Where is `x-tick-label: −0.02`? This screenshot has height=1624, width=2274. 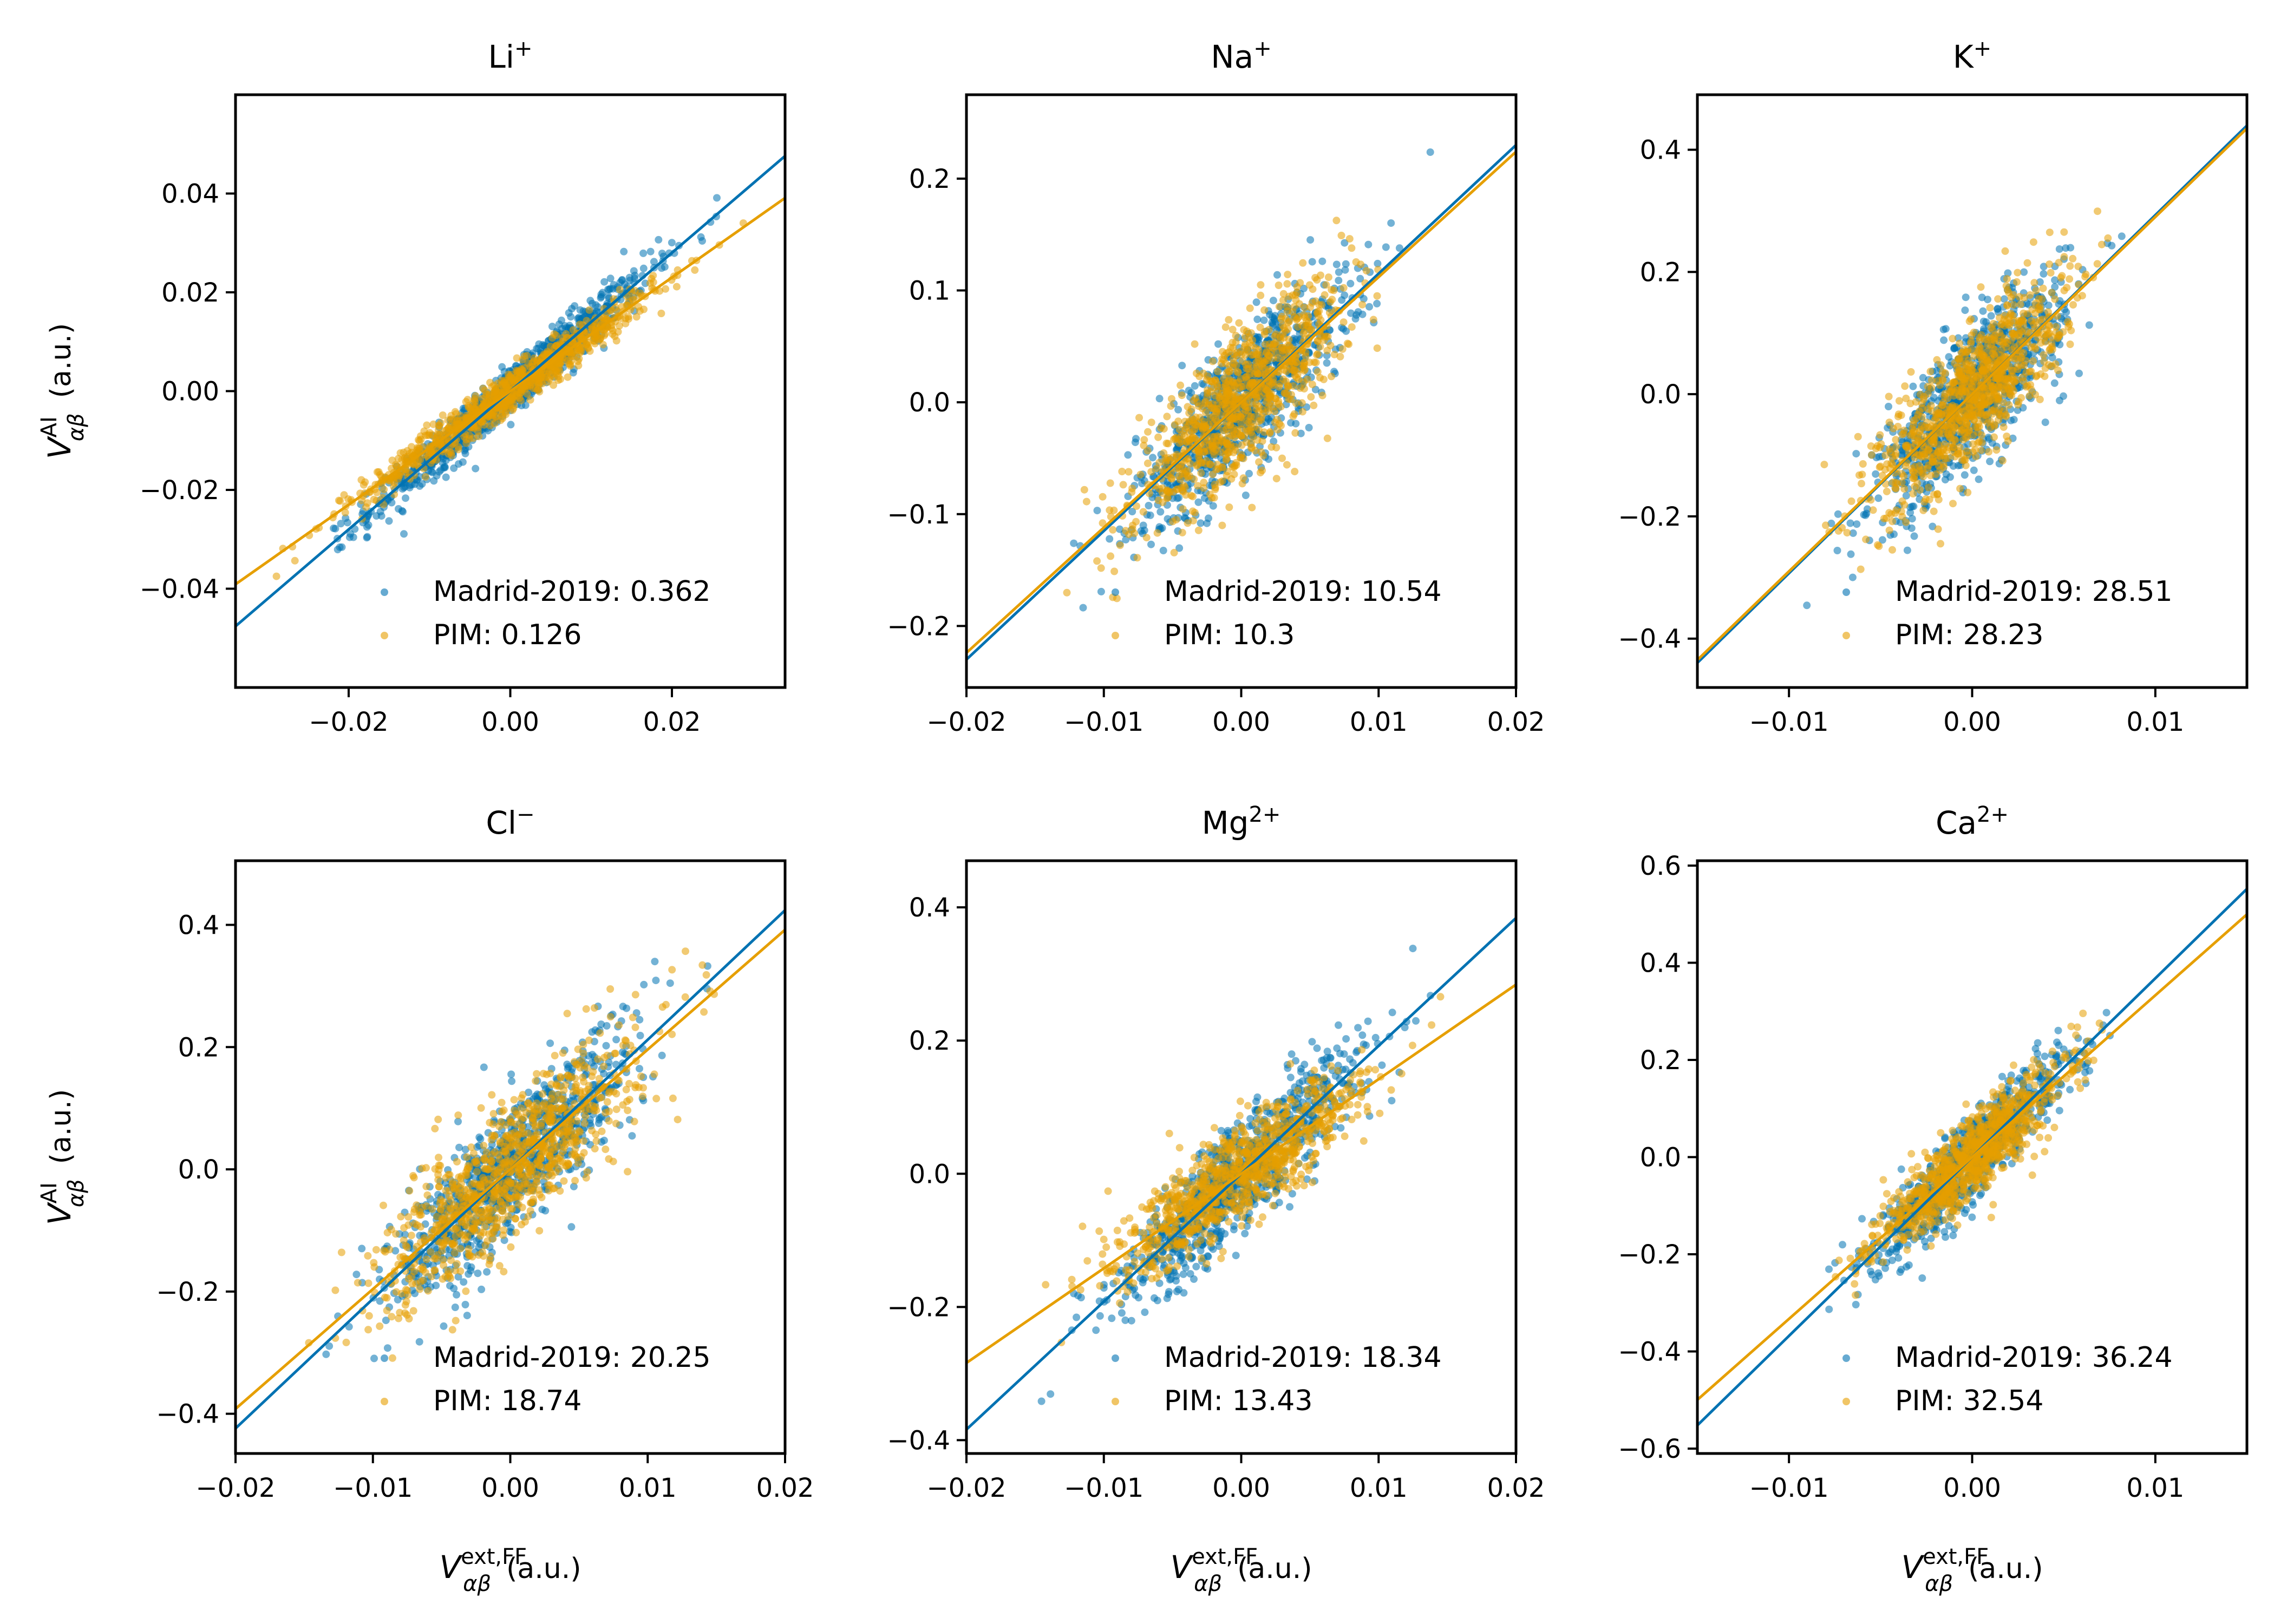 x-tick-label: −0.02 is located at coordinates (349, 722).